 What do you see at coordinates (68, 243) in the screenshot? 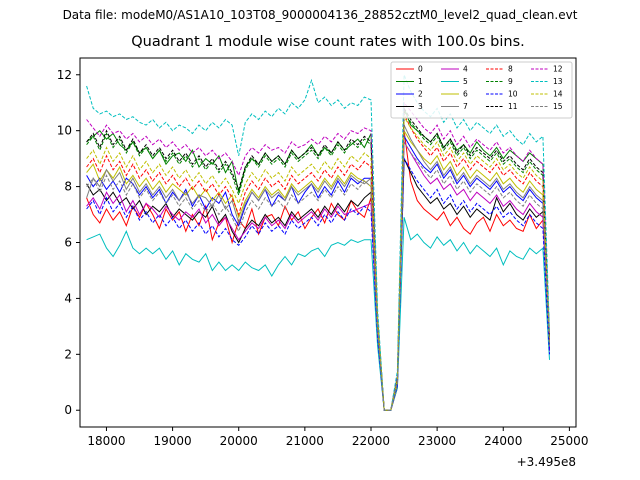
I see `y-tick-label: 6` at bounding box center [68, 243].